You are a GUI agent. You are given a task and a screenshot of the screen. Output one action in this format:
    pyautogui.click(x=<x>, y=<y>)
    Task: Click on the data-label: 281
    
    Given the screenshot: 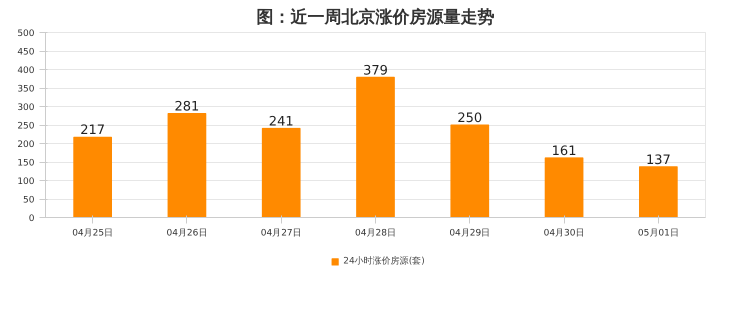 What is the action you would take?
    pyautogui.click(x=187, y=107)
    